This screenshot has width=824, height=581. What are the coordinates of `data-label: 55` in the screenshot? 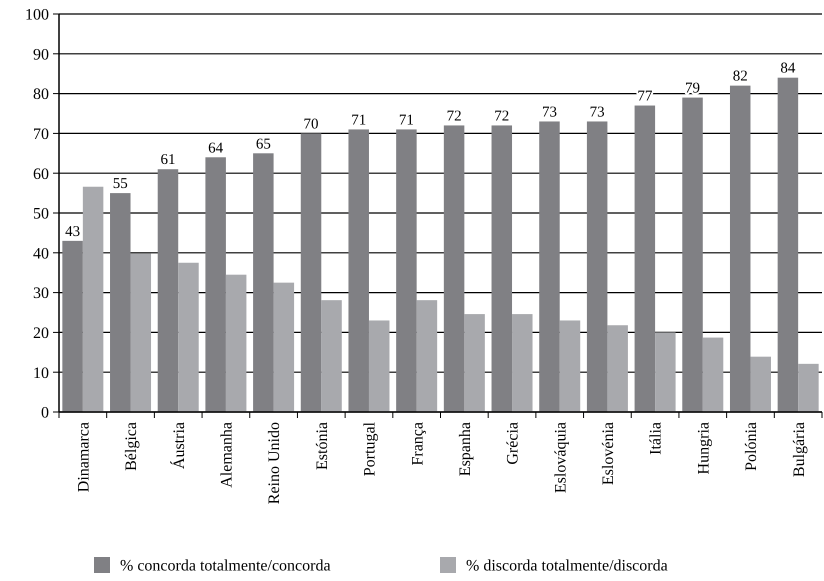 It's located at (120, 184).